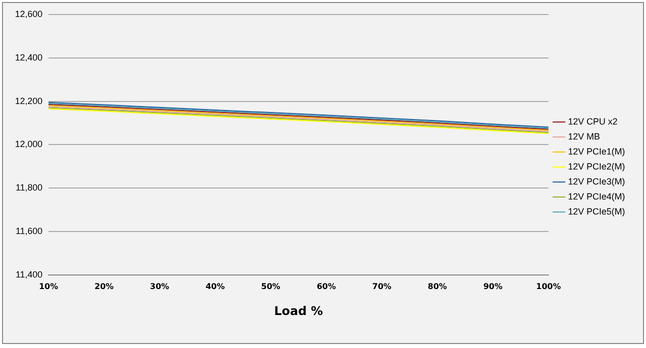  What do you see at coordinates (597, 151) in the screenshot?
I see `legend-label: 12V PCIe1(M)` at bounding box center [597, 151].